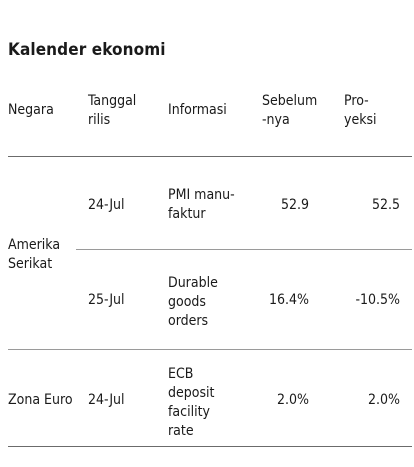  Describe the element at coordinates (106, 300) in the screenshot. I see `row2-date: 25-Jul` at that location.